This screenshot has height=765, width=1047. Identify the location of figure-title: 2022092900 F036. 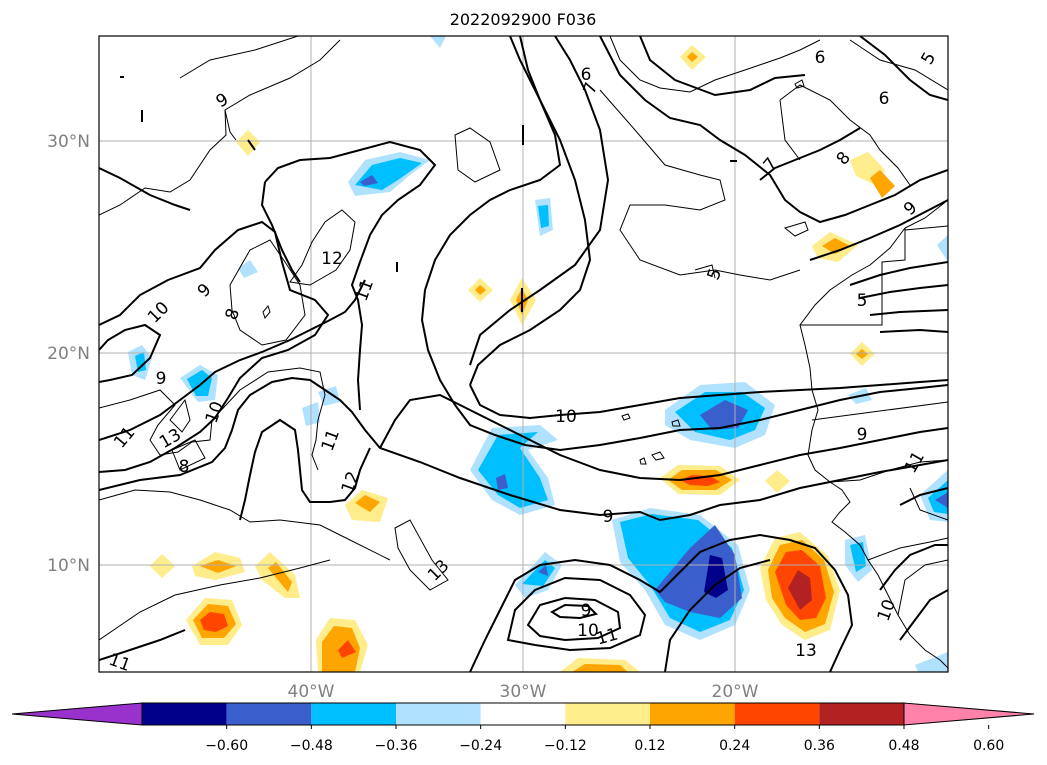
(523, 19).